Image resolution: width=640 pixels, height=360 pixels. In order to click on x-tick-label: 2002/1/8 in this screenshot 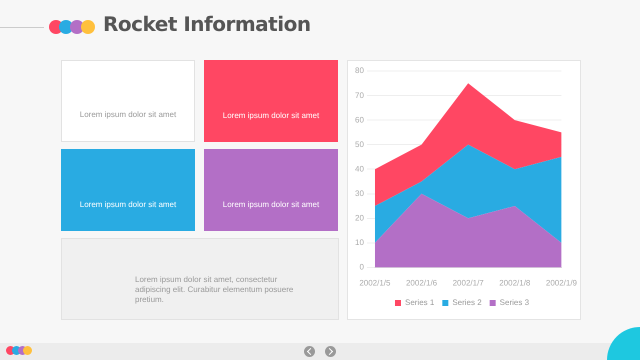, I will do `click(515, 283)`.